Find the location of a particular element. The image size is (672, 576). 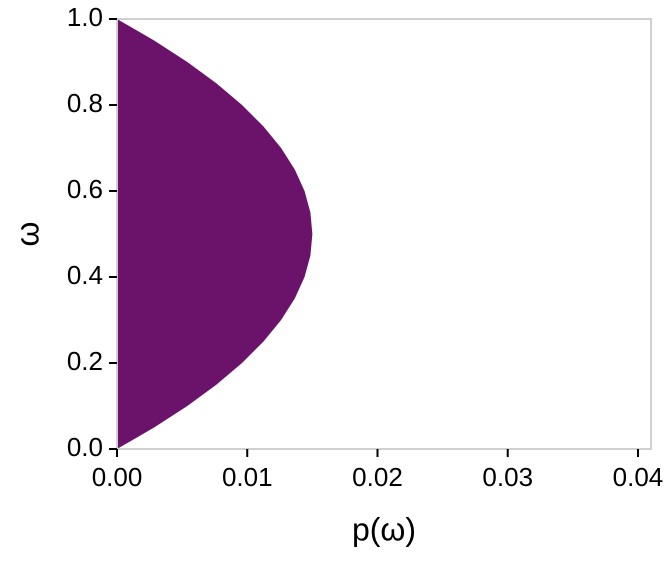

y-tick-label: 1.0 is located at coordinates (85, 17).